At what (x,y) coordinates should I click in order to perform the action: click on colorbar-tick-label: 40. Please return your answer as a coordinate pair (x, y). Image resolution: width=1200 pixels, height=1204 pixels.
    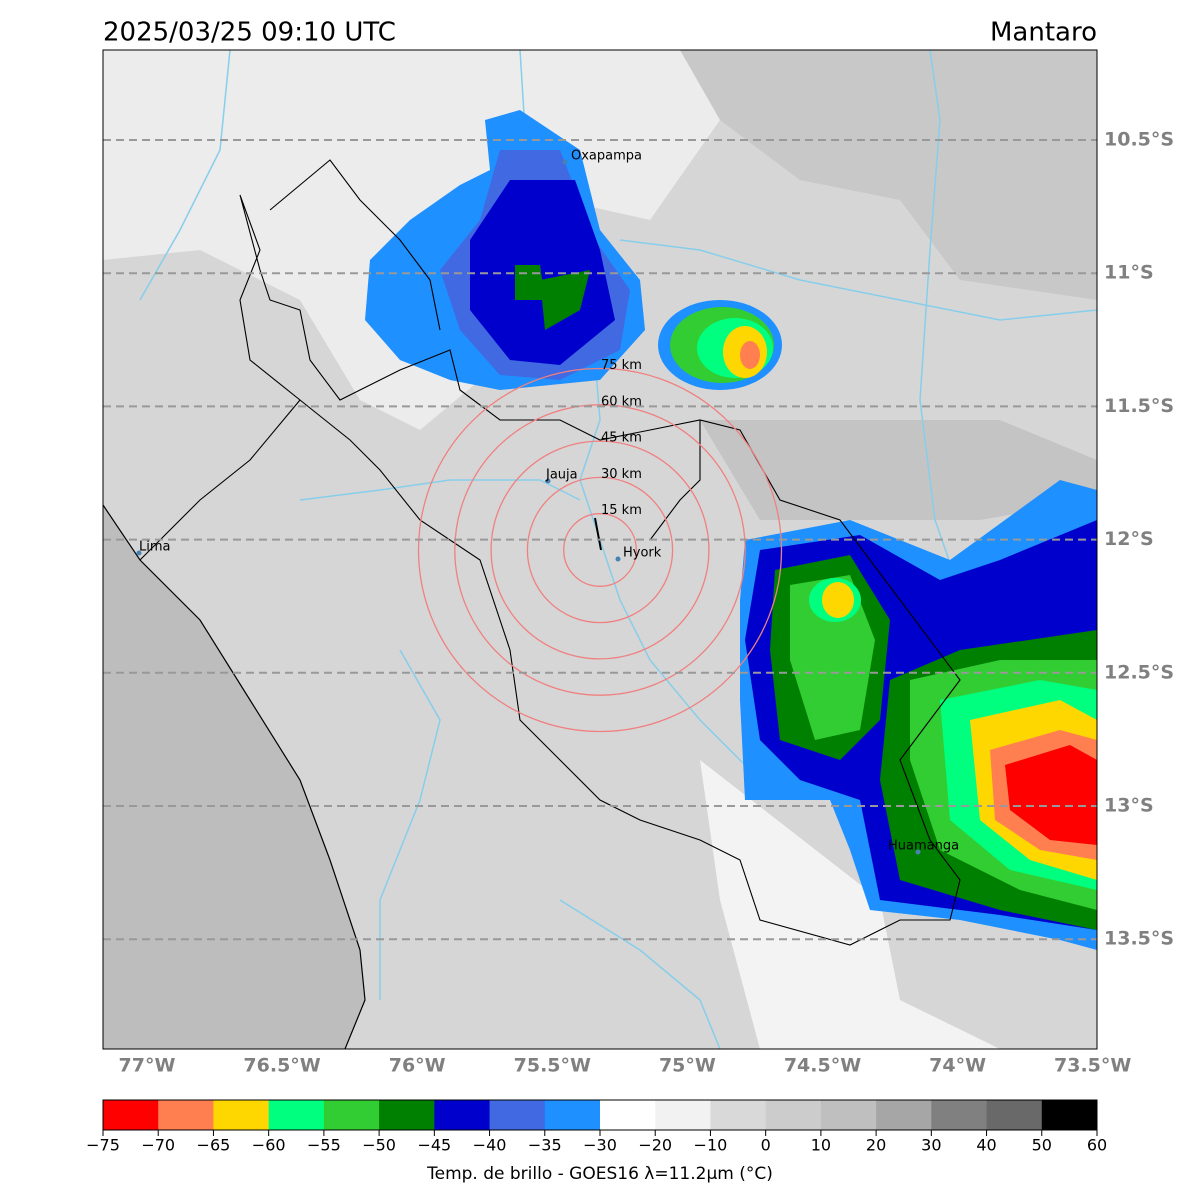
    Looking at the image, I should click on (986, 1145).